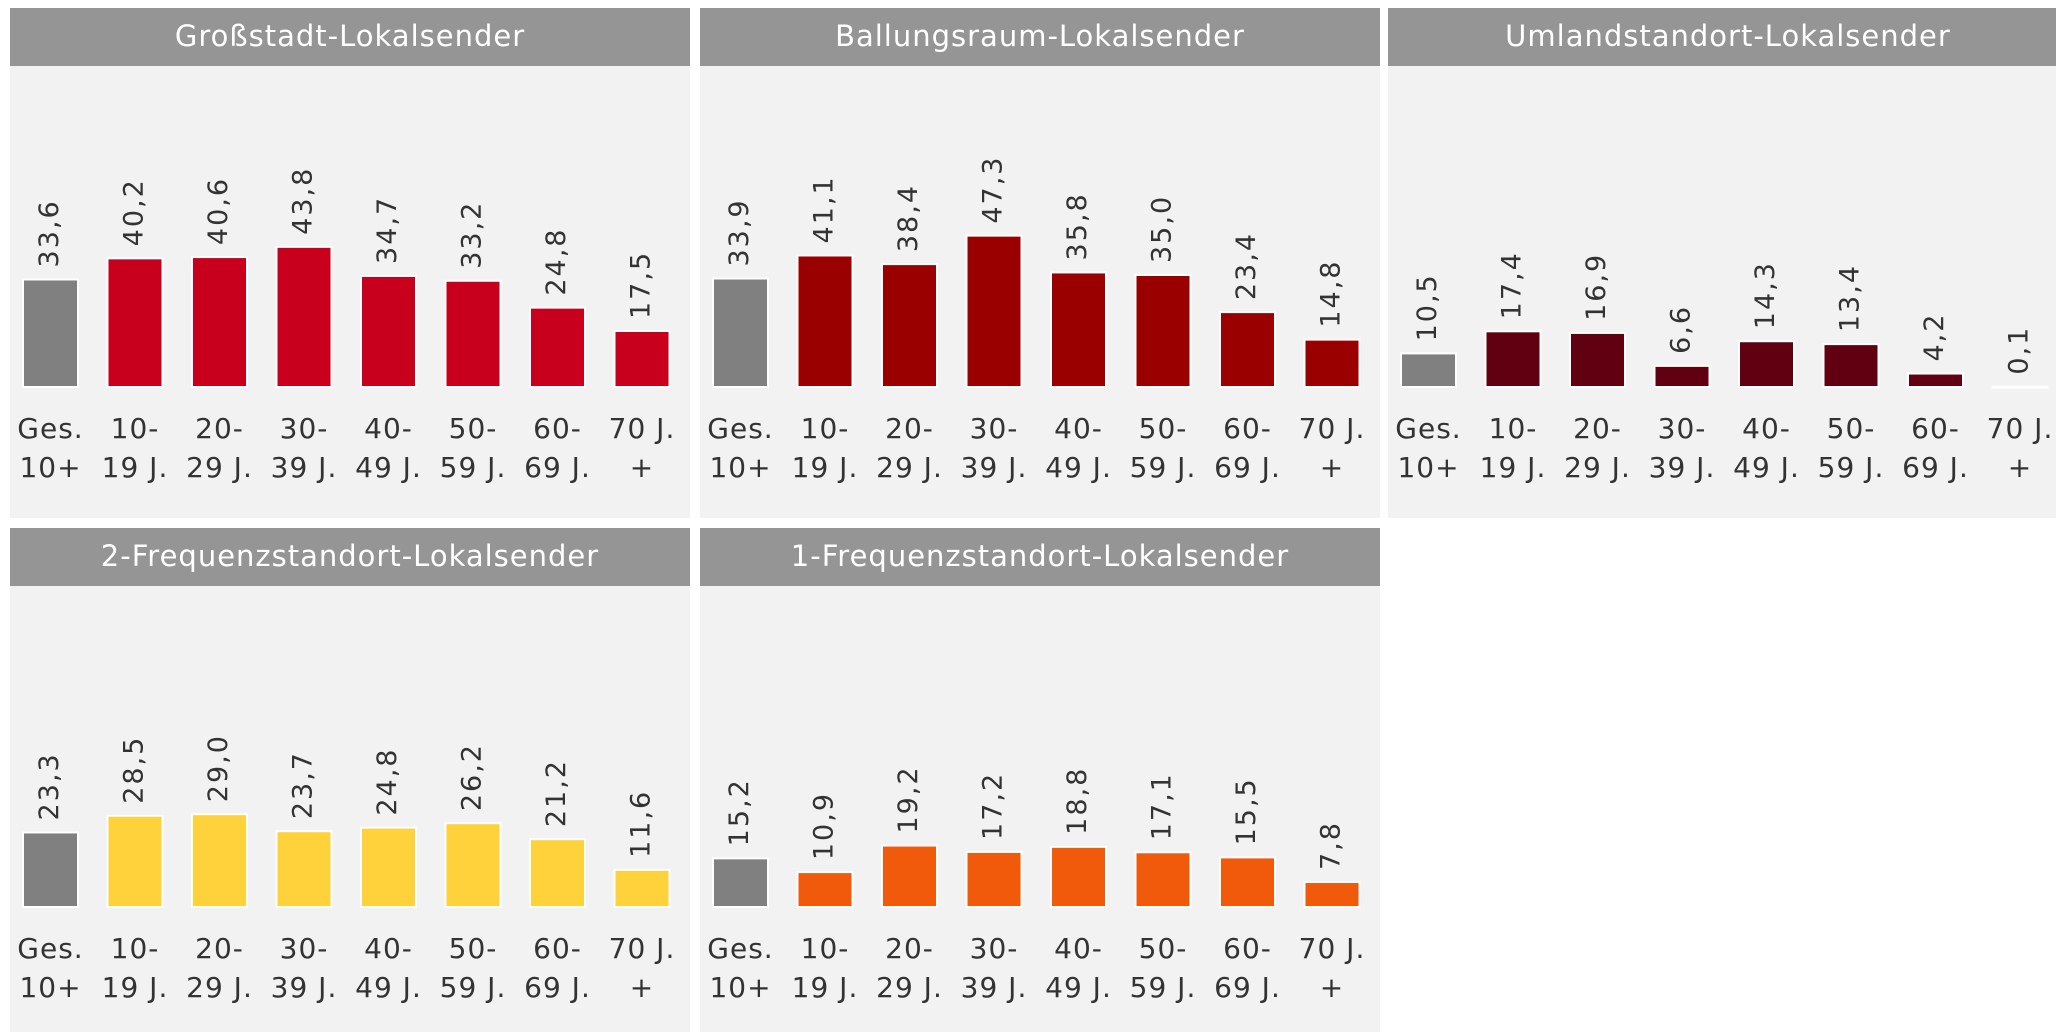  I want to click on value-label: 19,2, so click(908, 799).